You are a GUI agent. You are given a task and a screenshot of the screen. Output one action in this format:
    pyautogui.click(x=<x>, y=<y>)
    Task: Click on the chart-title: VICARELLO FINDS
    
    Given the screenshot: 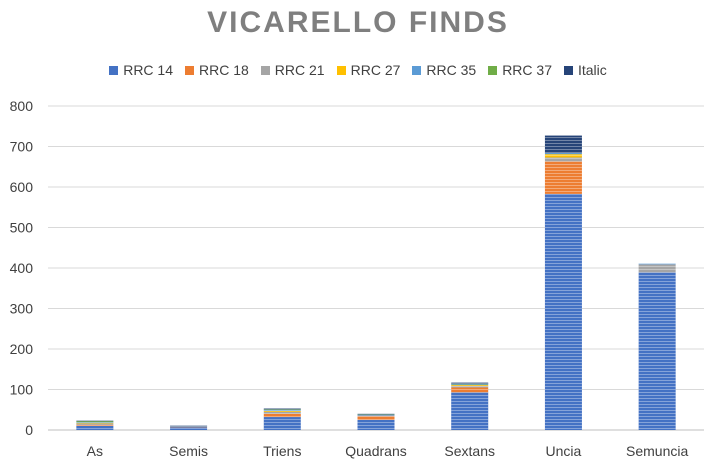 What is the action you would take?
    pyautogui.click(x=358, y=22)
    